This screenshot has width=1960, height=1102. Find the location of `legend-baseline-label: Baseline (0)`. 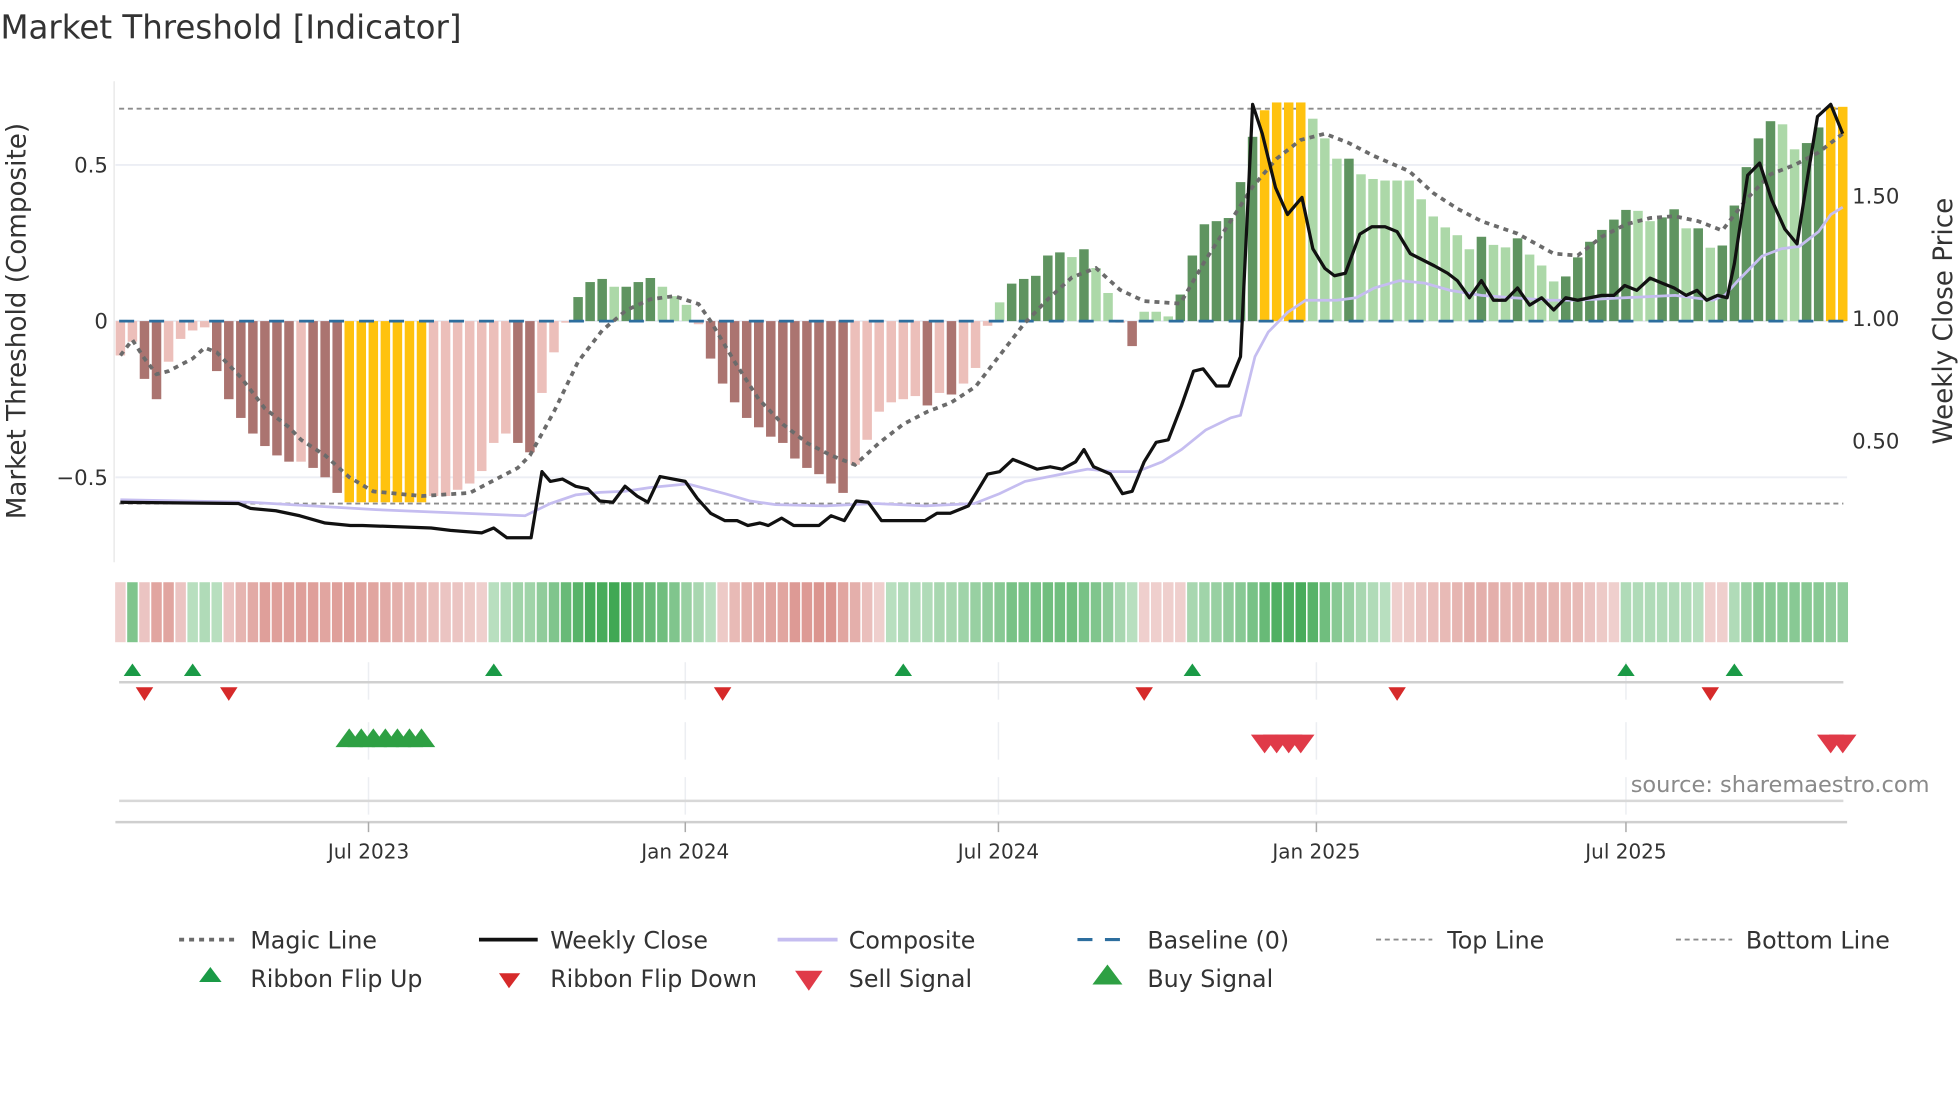

legend-baseline-label: Baseline (0) is located at coordinates (1218, 940).